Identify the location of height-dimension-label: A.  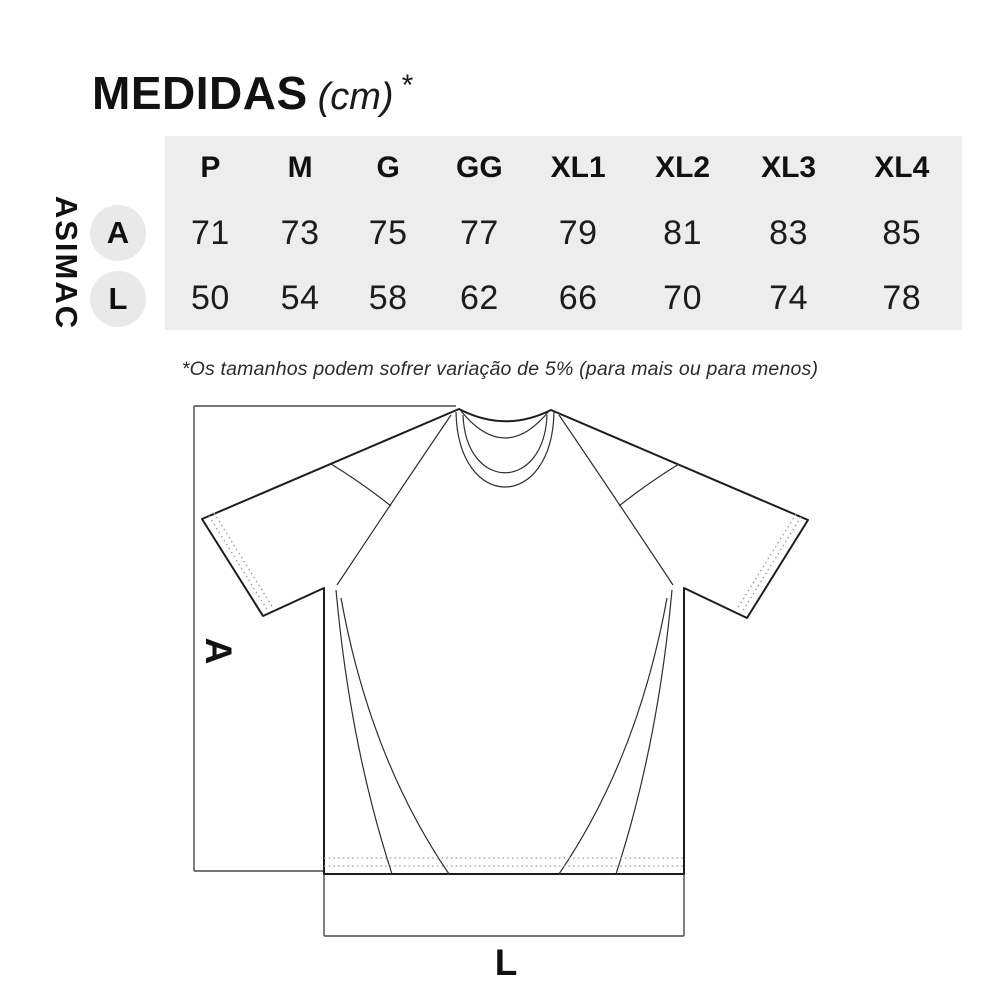
(218, 651).